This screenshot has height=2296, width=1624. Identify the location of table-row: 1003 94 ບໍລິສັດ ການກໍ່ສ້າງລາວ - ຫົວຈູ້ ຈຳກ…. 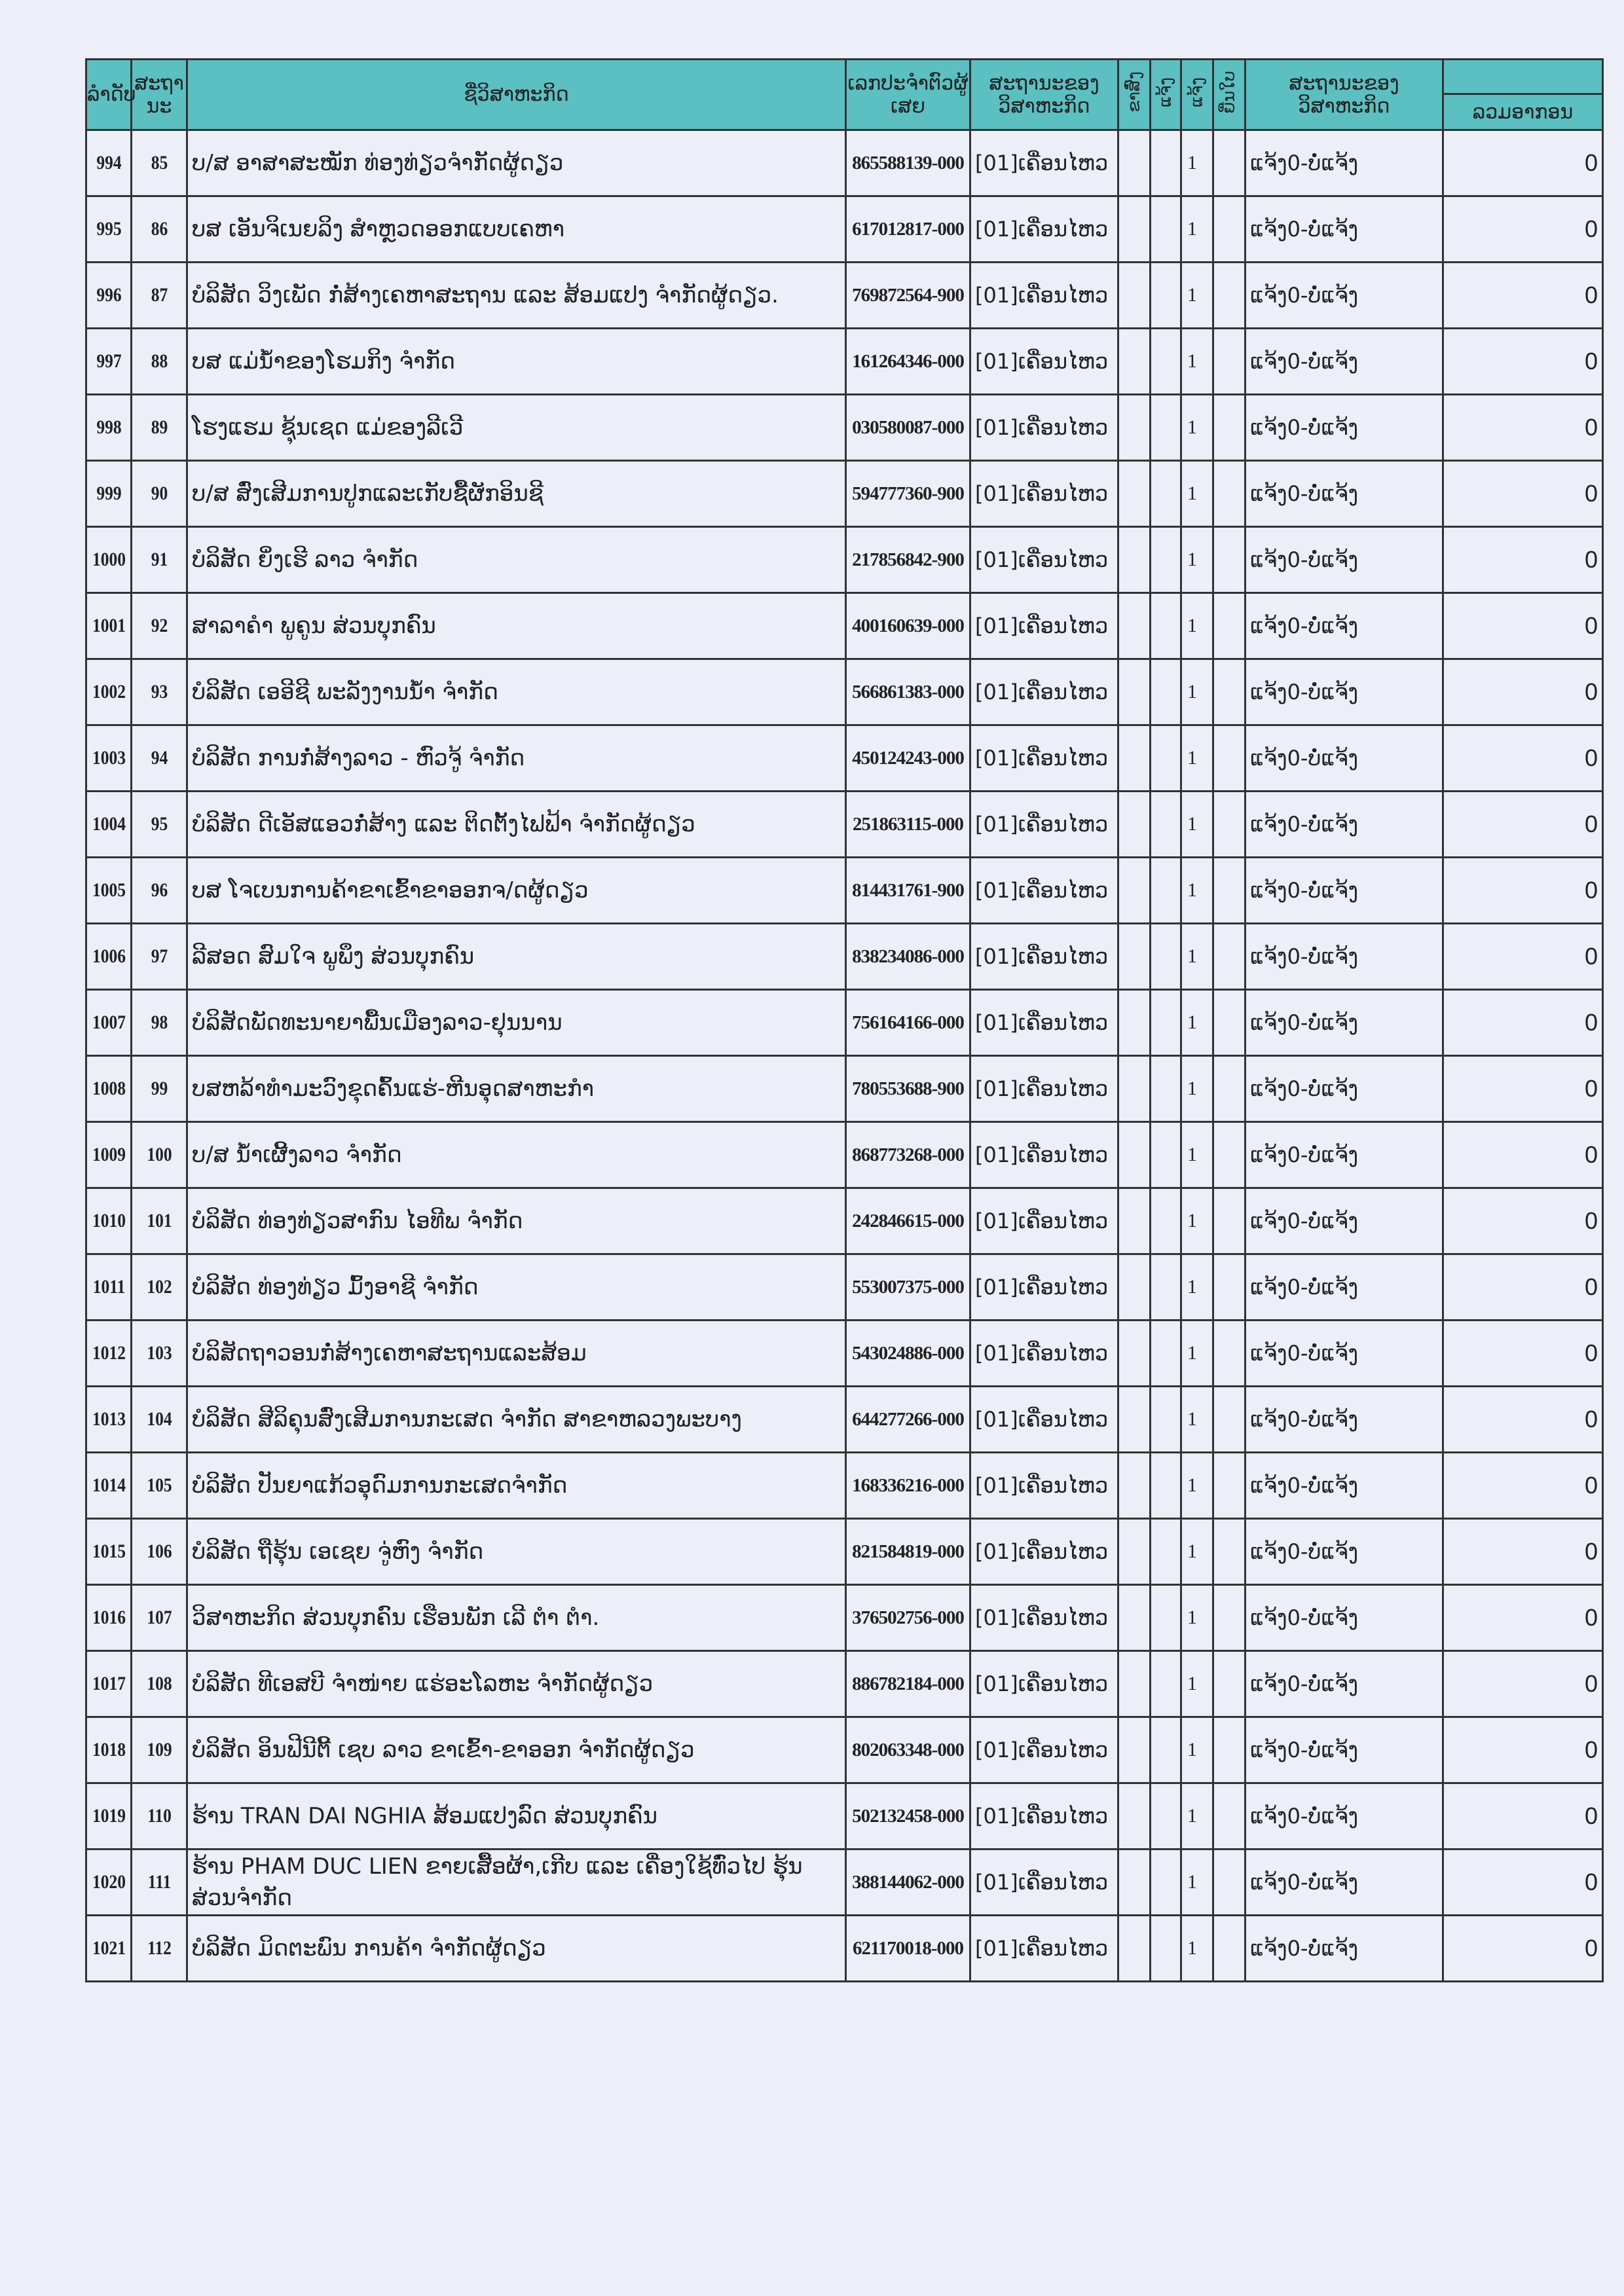
(845, 758).